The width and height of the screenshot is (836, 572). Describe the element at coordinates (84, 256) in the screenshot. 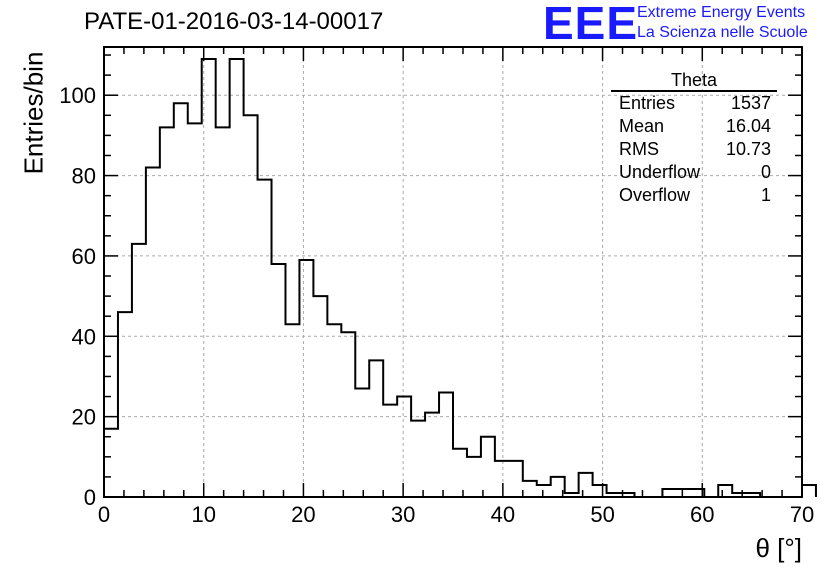

I see `y-tick-label: 60` at that location.